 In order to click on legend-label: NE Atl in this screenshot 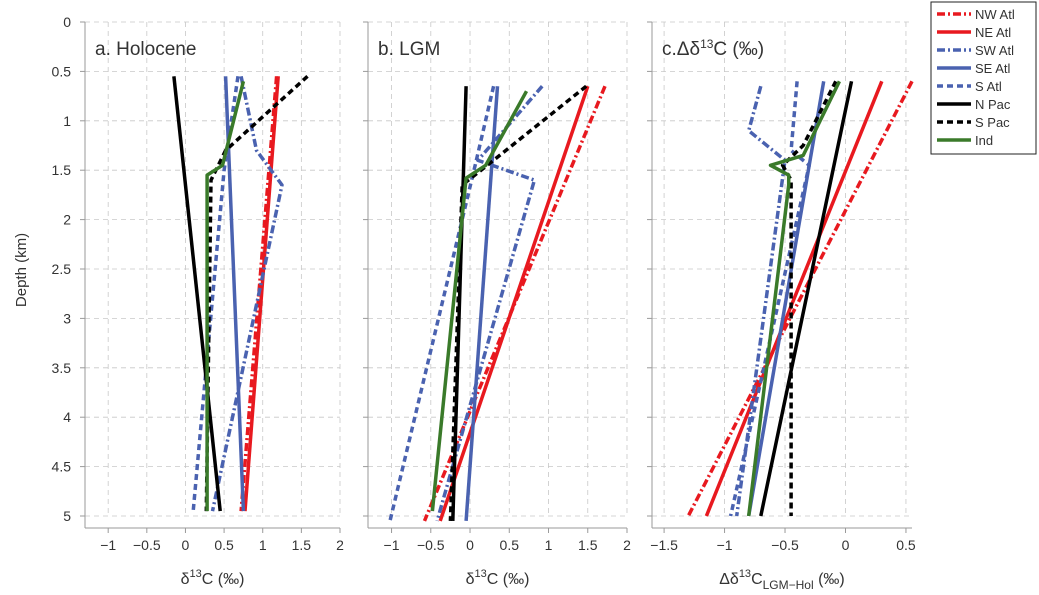, I will do `click(993, 32)`.